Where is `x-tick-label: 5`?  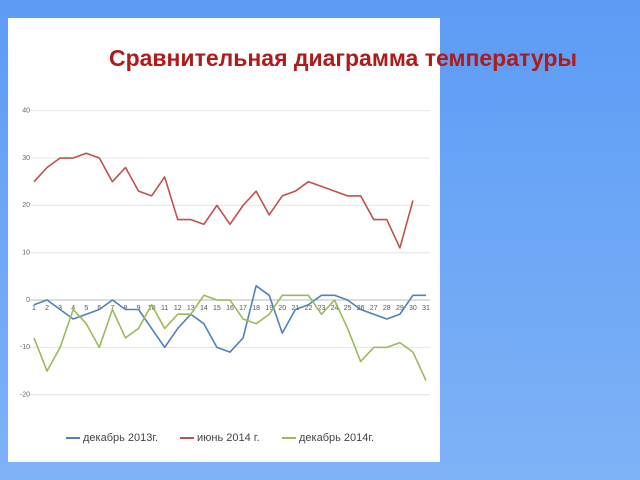
x-tick-label: 5 is located at coordinates (86, 308).